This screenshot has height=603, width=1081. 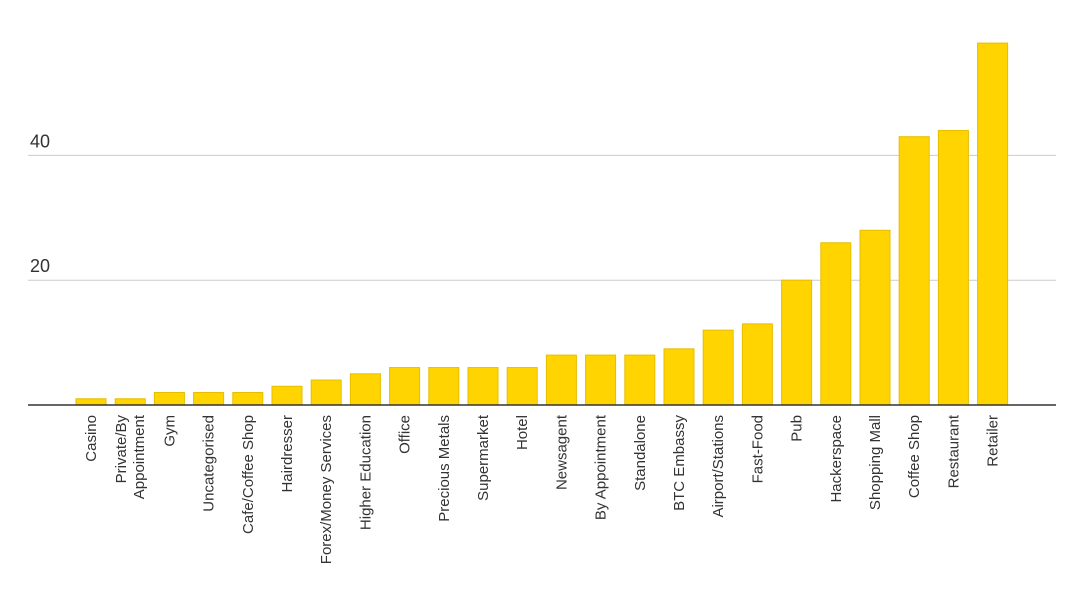 I want to click on x-tick-label-pub: Pub, so click(x=797, y=428).